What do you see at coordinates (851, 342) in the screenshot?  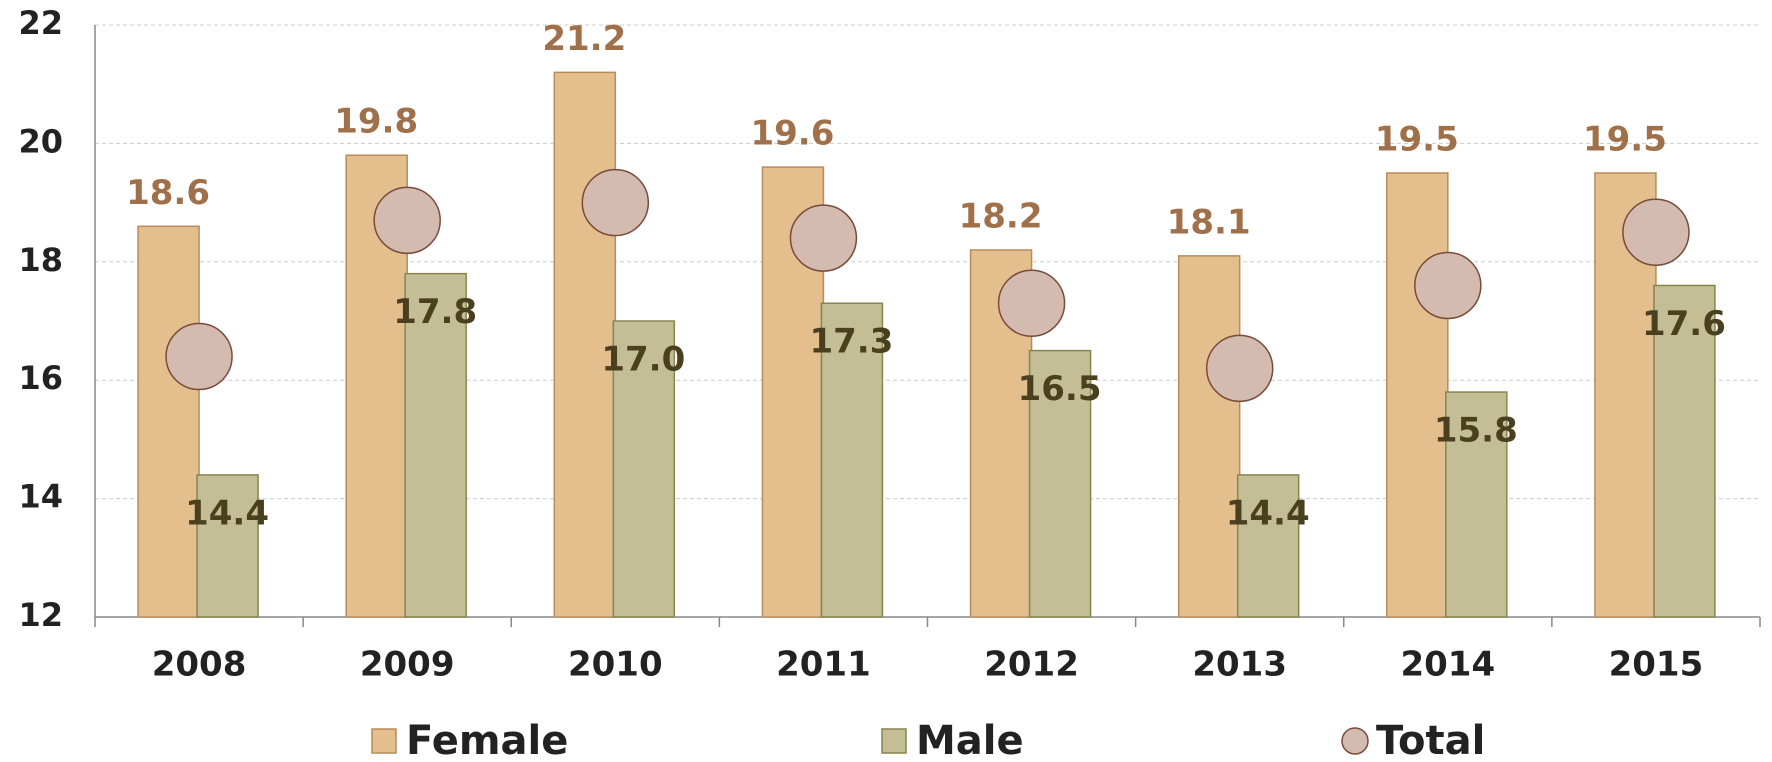 I see `data-label: 17.3` at bounding box center [851, 342].